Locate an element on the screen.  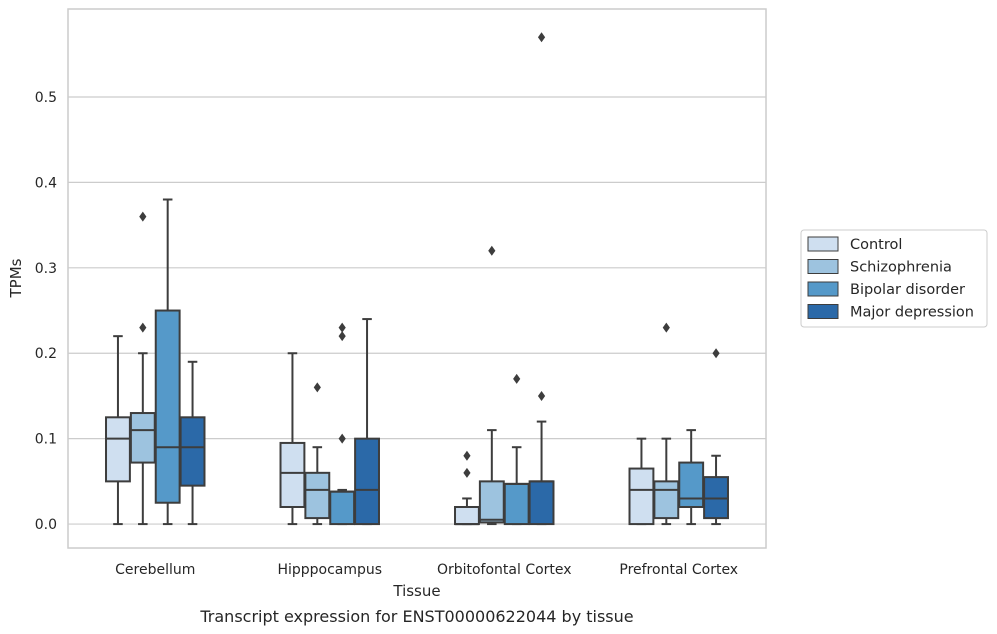
legend-entry: Bipolar disorder is located at coordinates (886, 289).